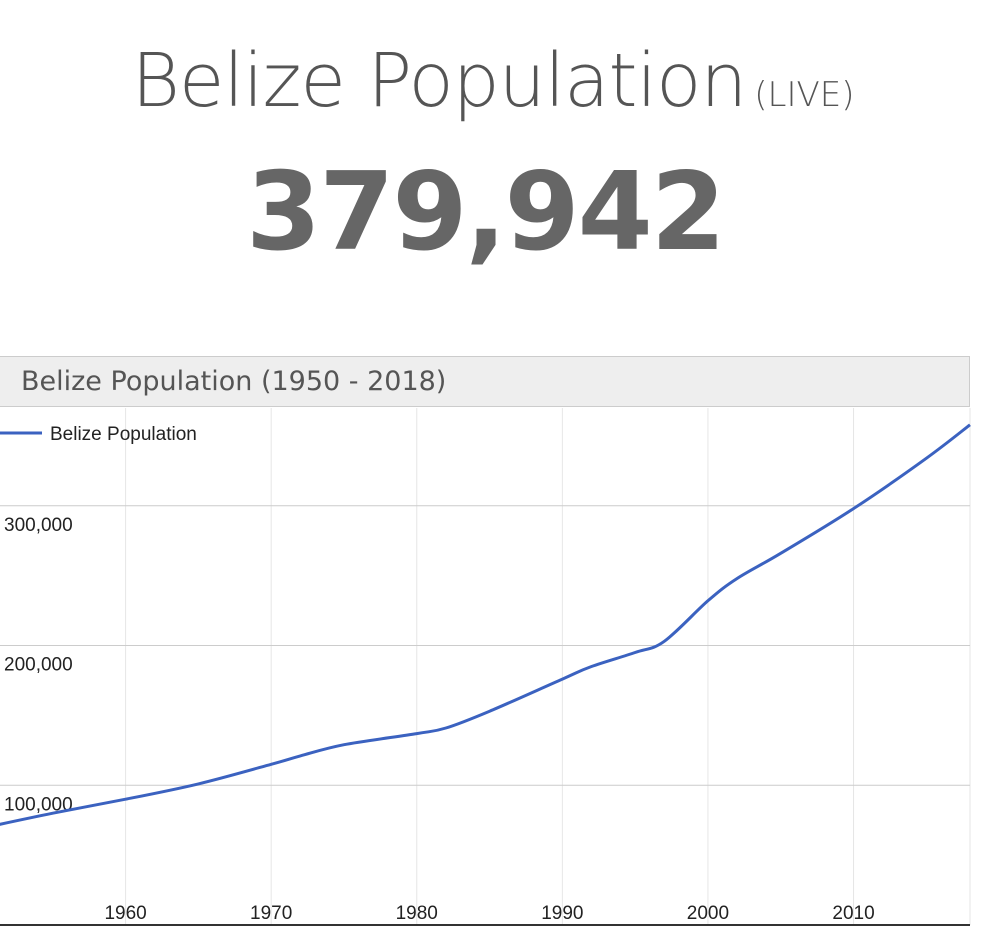 The height and width of the screenshot is (932, 986). I want to click on page-title: Belize Population (LIVE), so click(493, 81).